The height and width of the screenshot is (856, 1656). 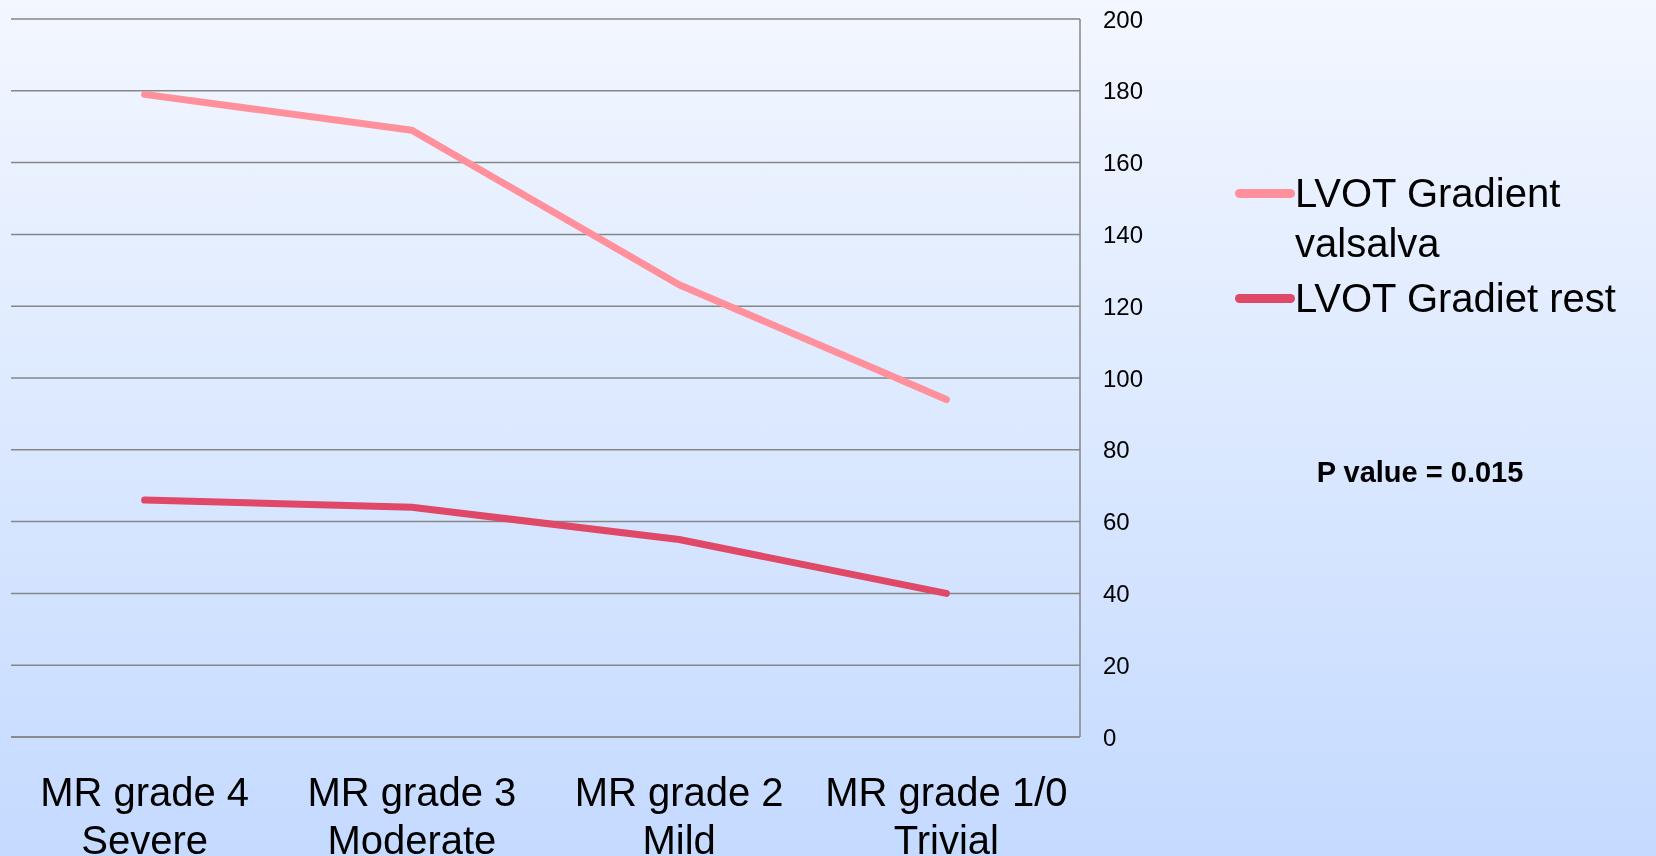 I want to click on y-tick-label: 100, so click(x=1123, y=378).